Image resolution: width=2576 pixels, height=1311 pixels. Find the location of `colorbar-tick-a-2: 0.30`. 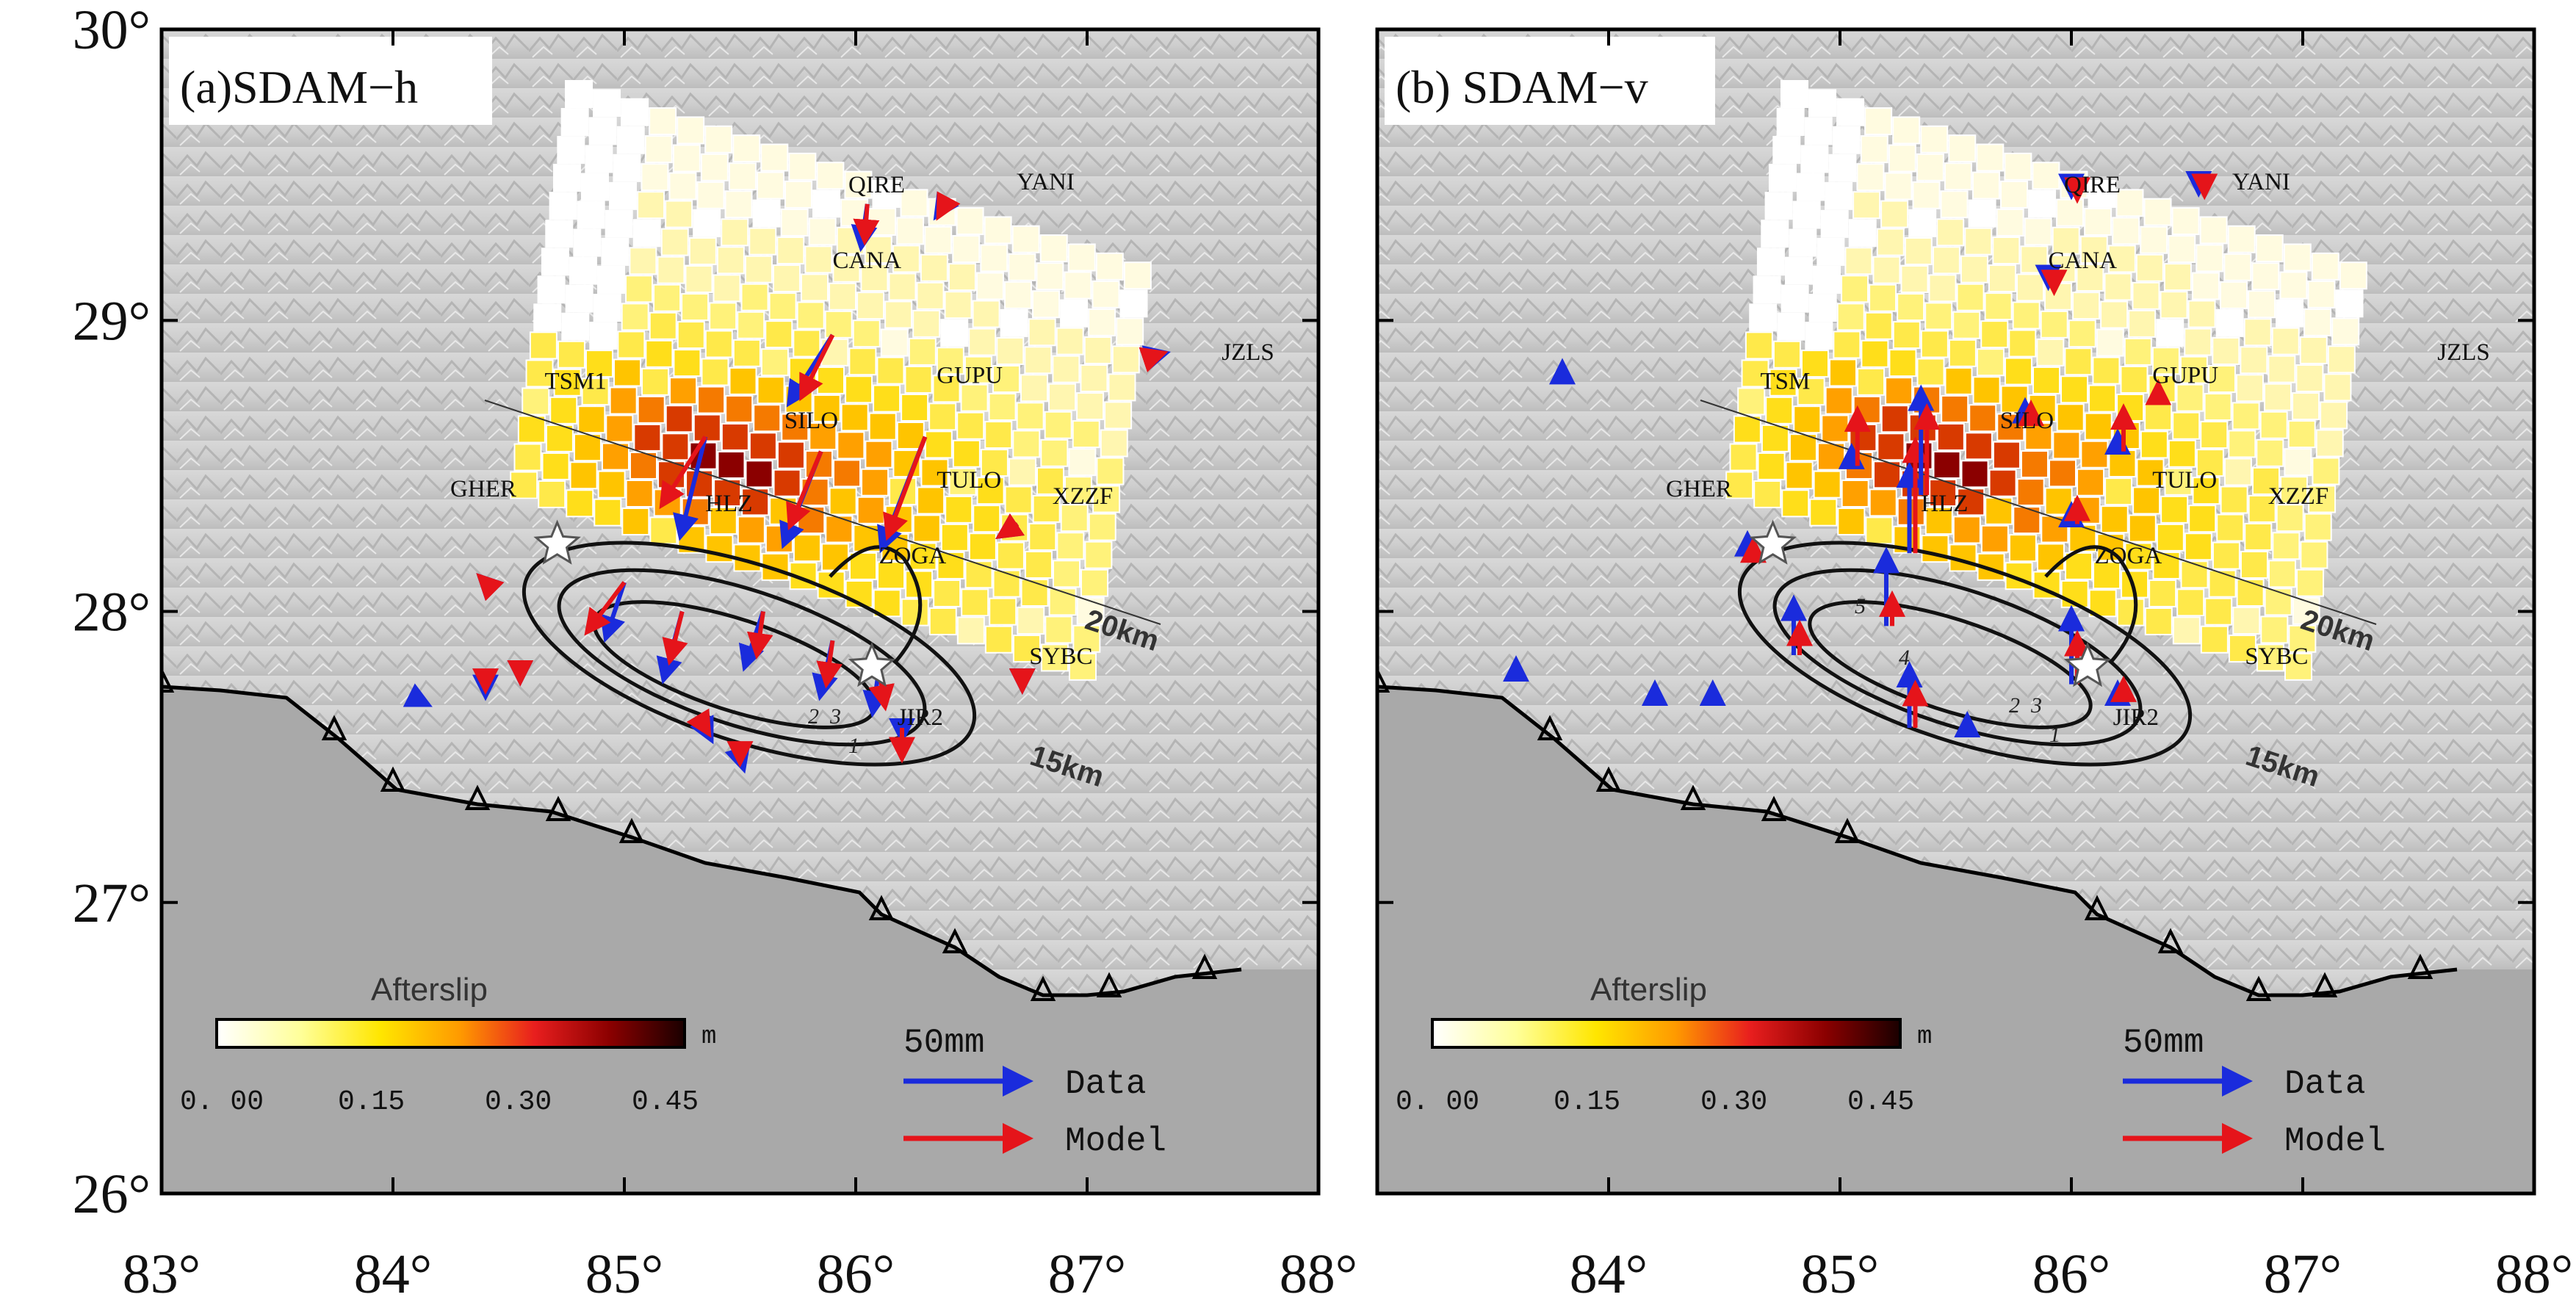

colorbar-tick-a-2: 0.30 is located at coordinates (519, 1102).